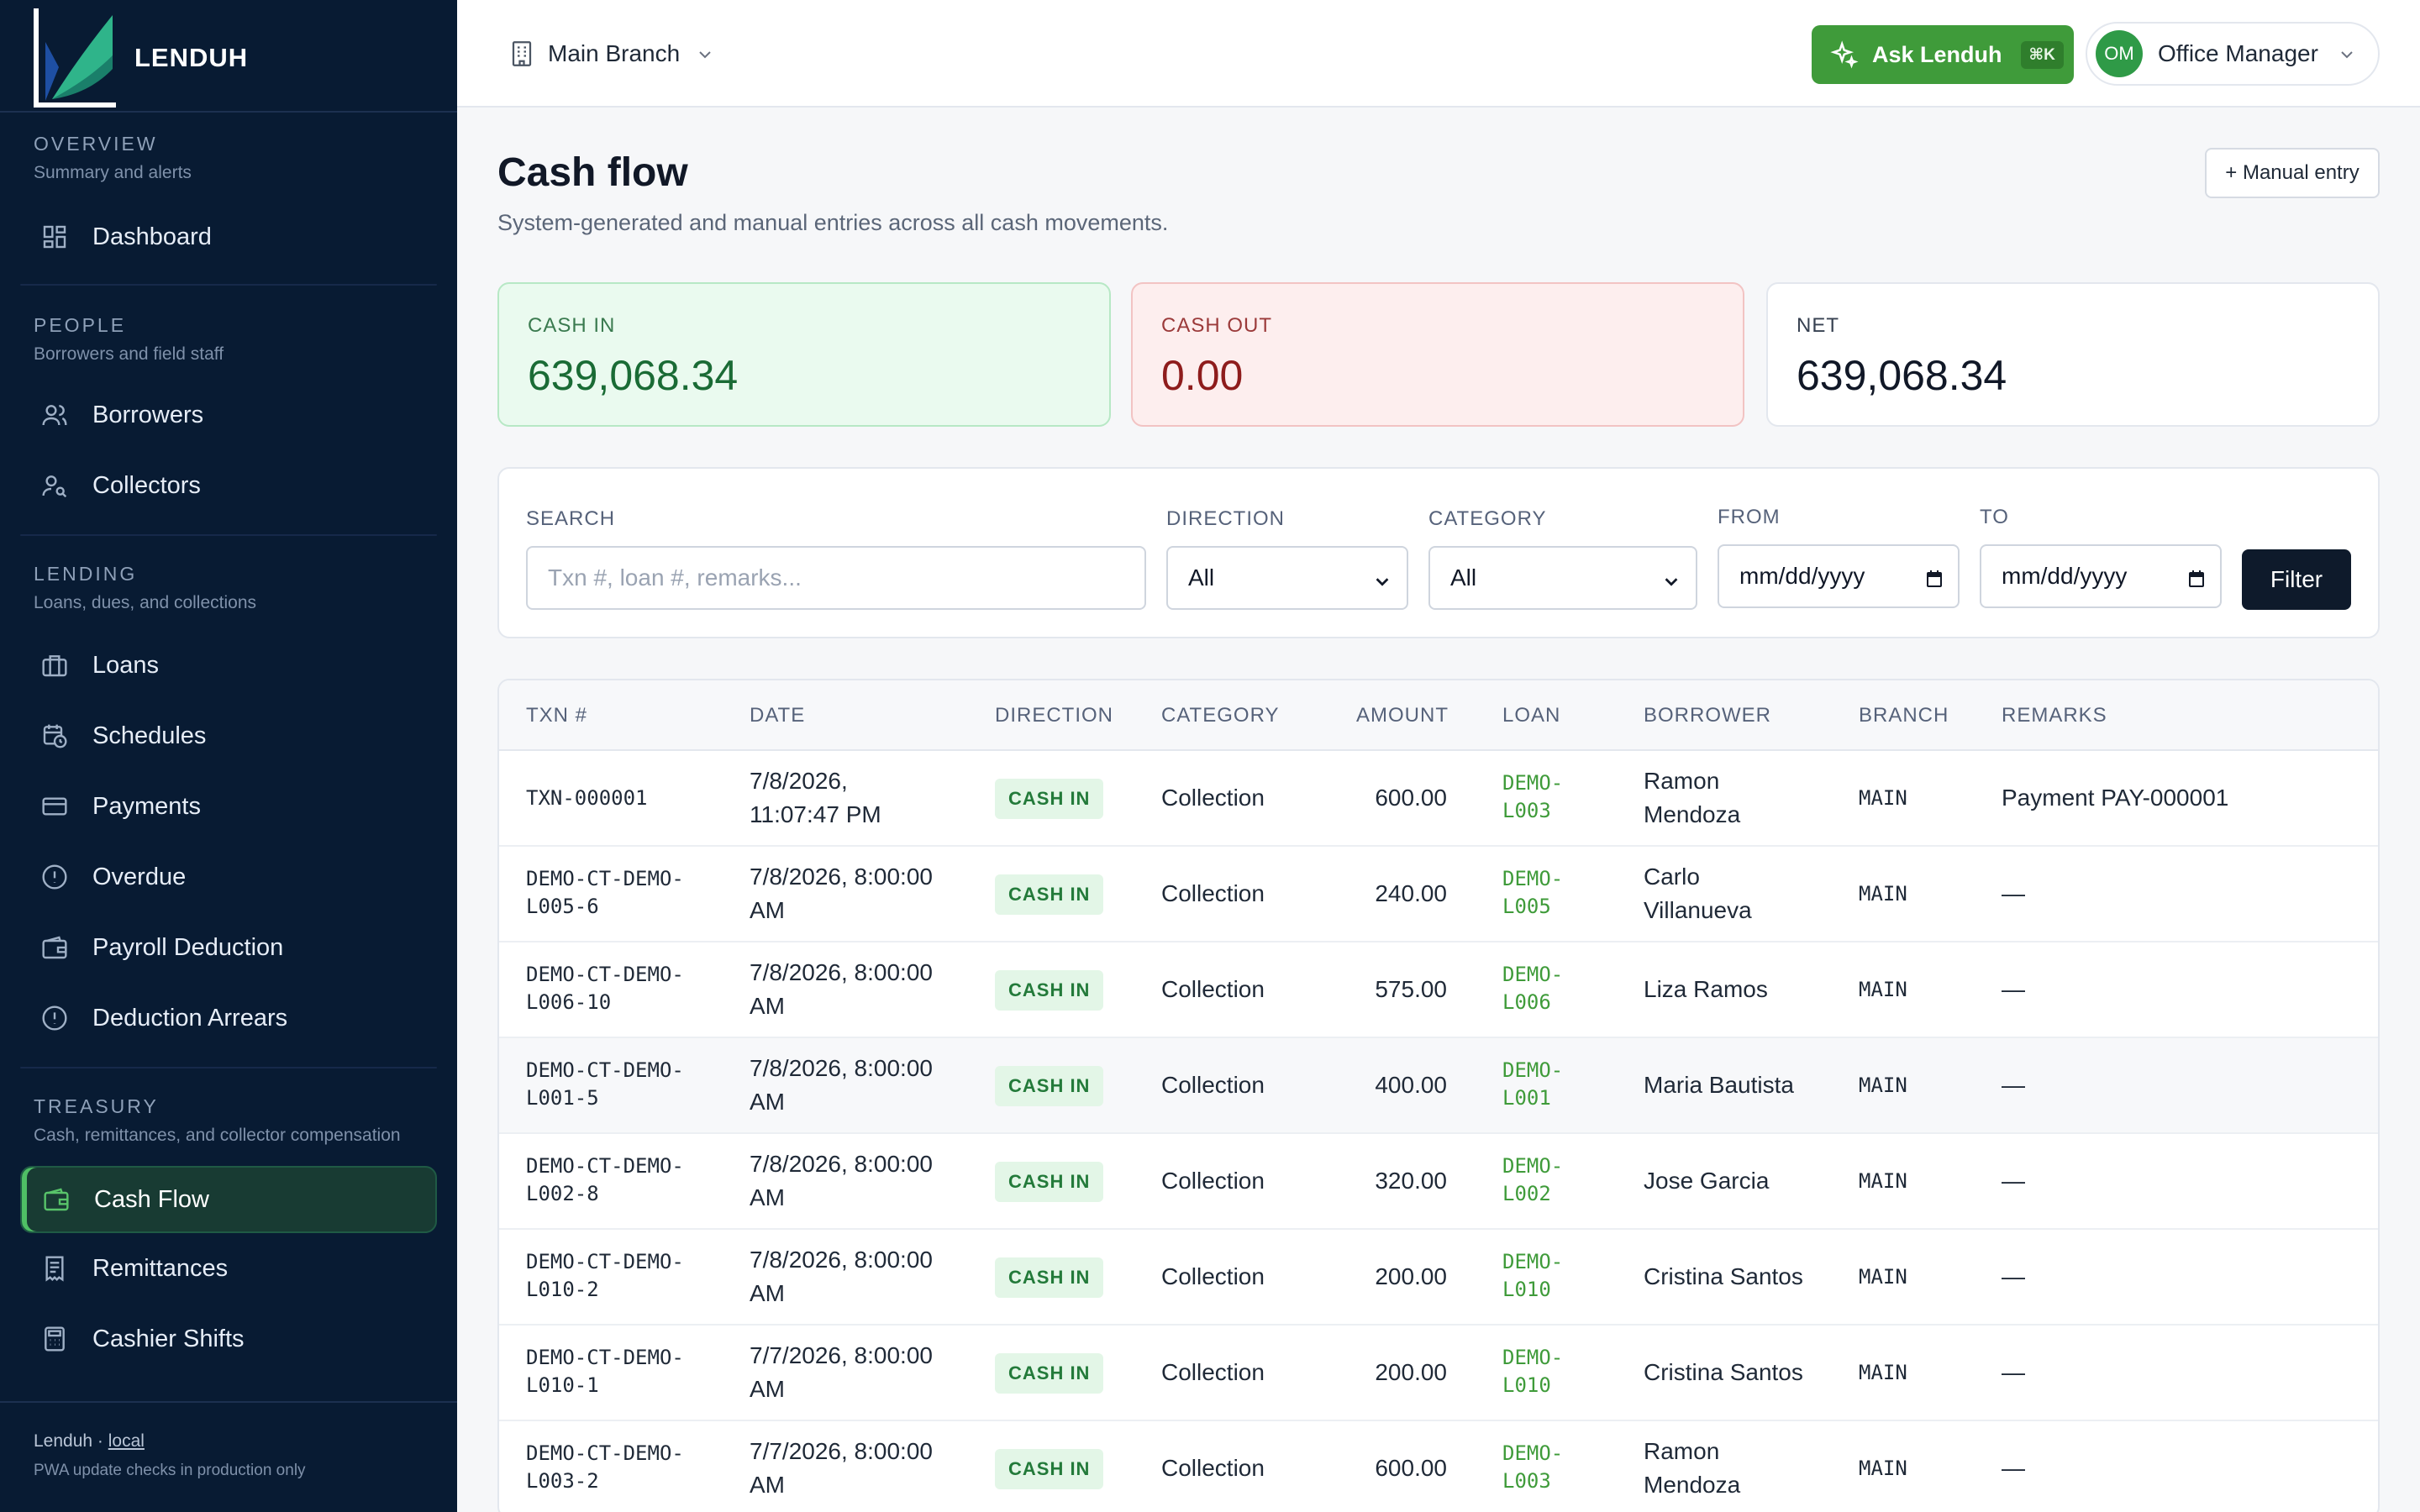 This screenshot has width=2420, height=1512. Describe the element at coordinates (1403, 715) in the screenshot. I see `column-header: AMOUNT` at that location.